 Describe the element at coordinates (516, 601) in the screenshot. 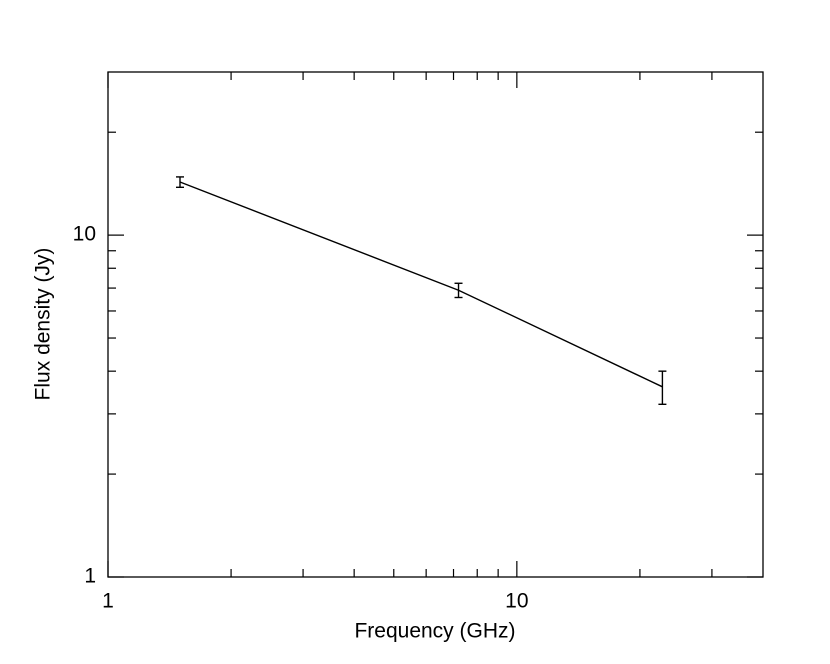

I see `x-tick-label: 10` at that location.